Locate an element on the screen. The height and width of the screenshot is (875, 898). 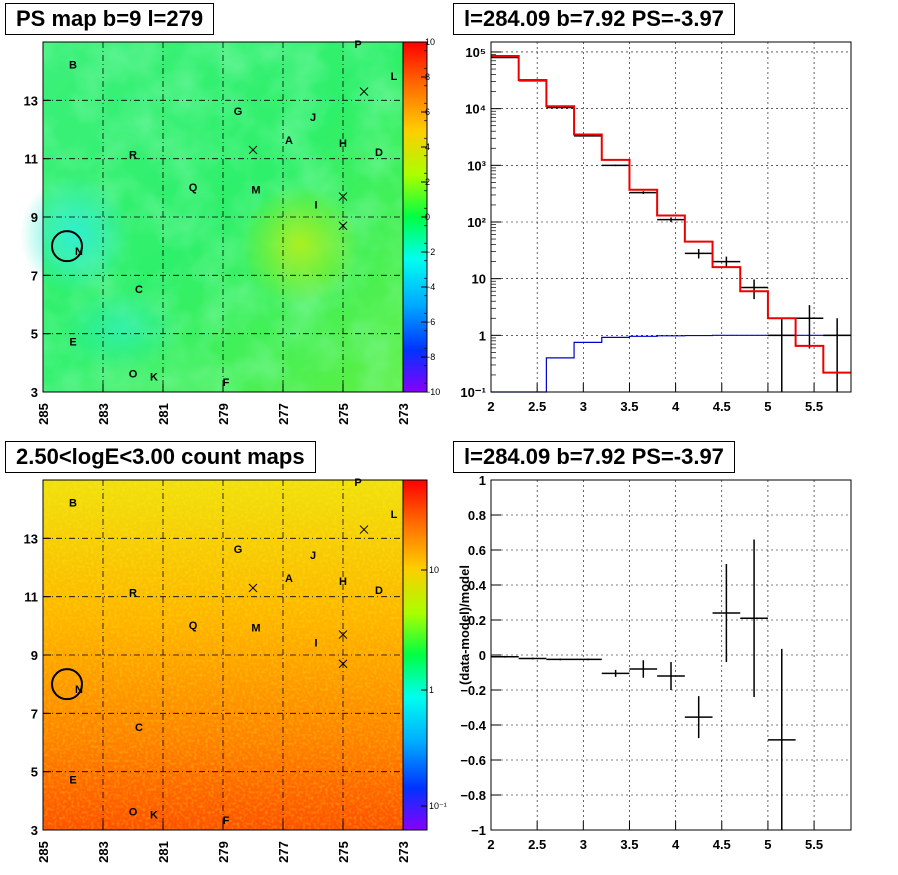
source-label: J is located at coordinates (313, 556).